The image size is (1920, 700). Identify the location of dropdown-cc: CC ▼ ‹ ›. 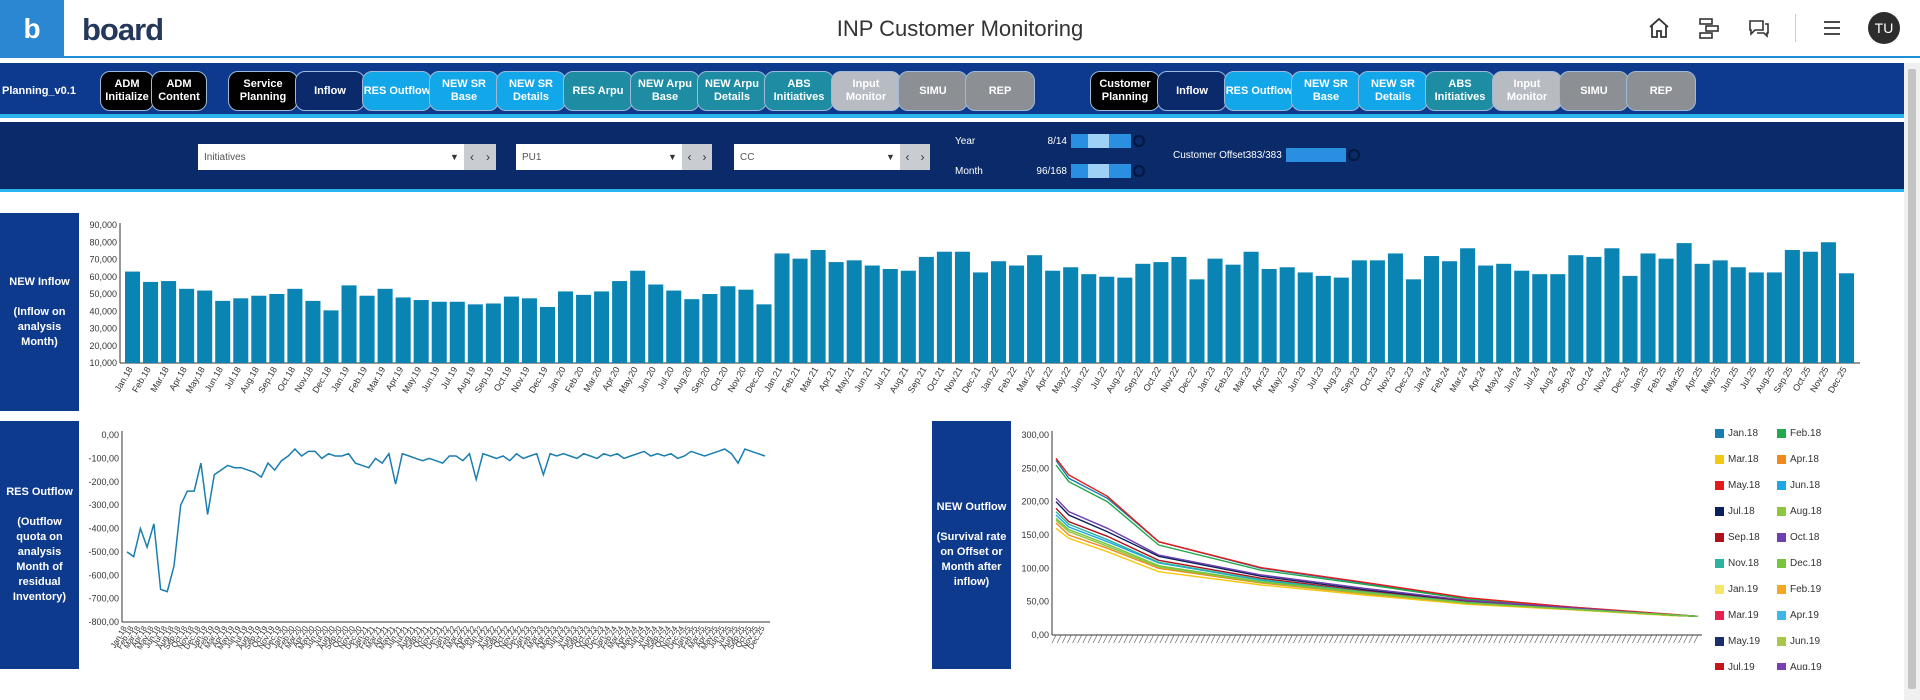
(832, 157).